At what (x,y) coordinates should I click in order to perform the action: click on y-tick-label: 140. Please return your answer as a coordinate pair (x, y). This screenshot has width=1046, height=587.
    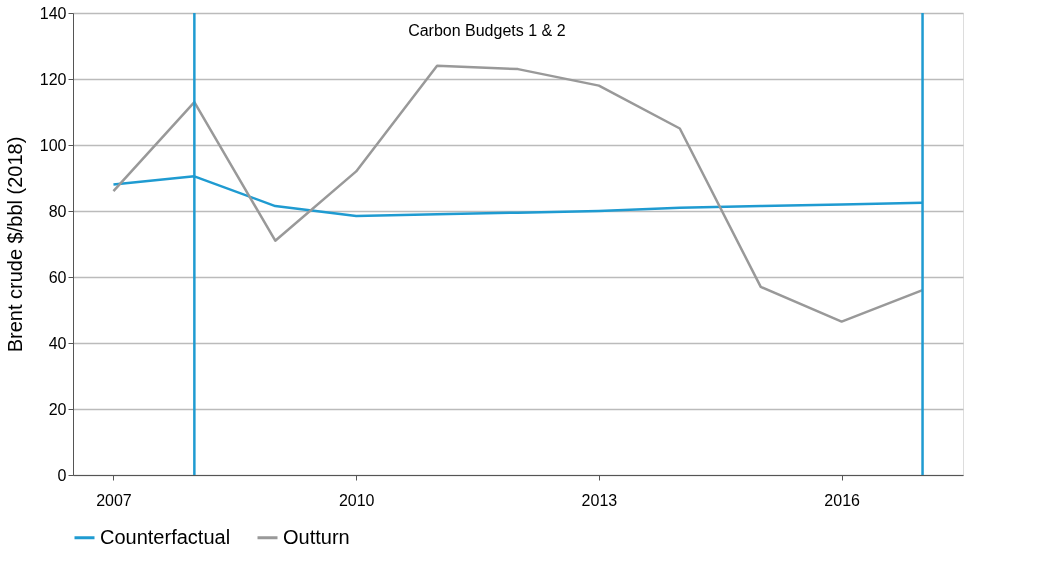
    Looking at the image, I should click on (53, 13).